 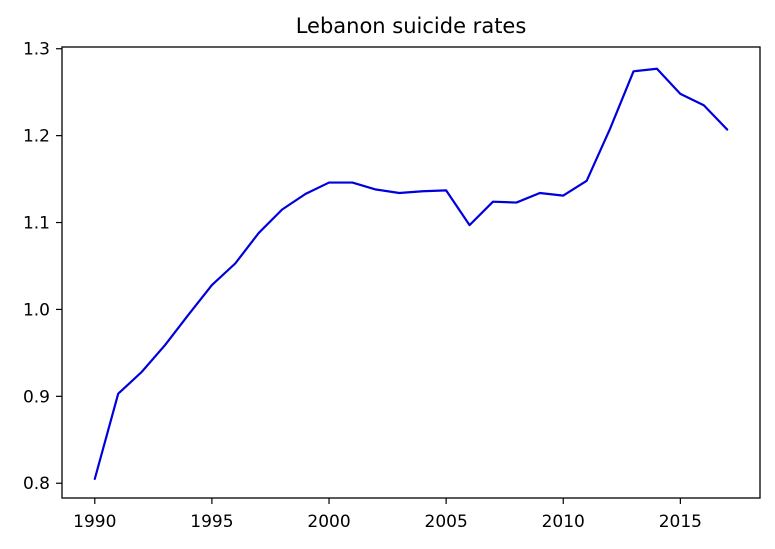 What do you see at coordinates (36, 137) in the screenshot?
I see `y-tick-label: 1.2` at bounding box center [36, 137].